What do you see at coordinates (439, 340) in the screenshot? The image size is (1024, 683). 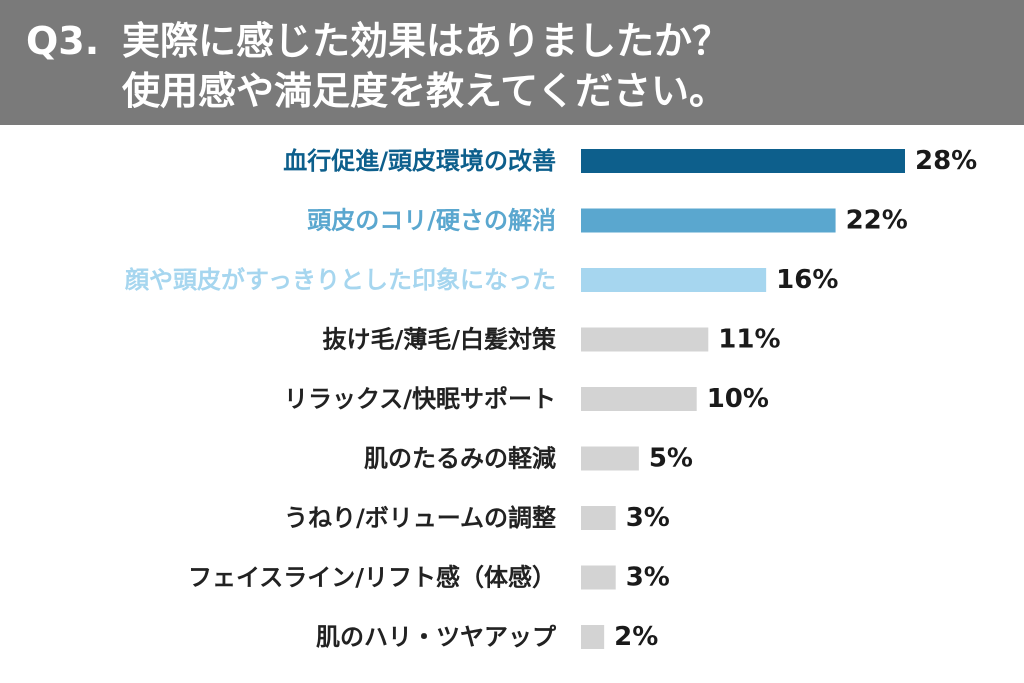 I see `category-label: 抜け毛/薄毛/白髪対策` at bounding box center [439, 340].